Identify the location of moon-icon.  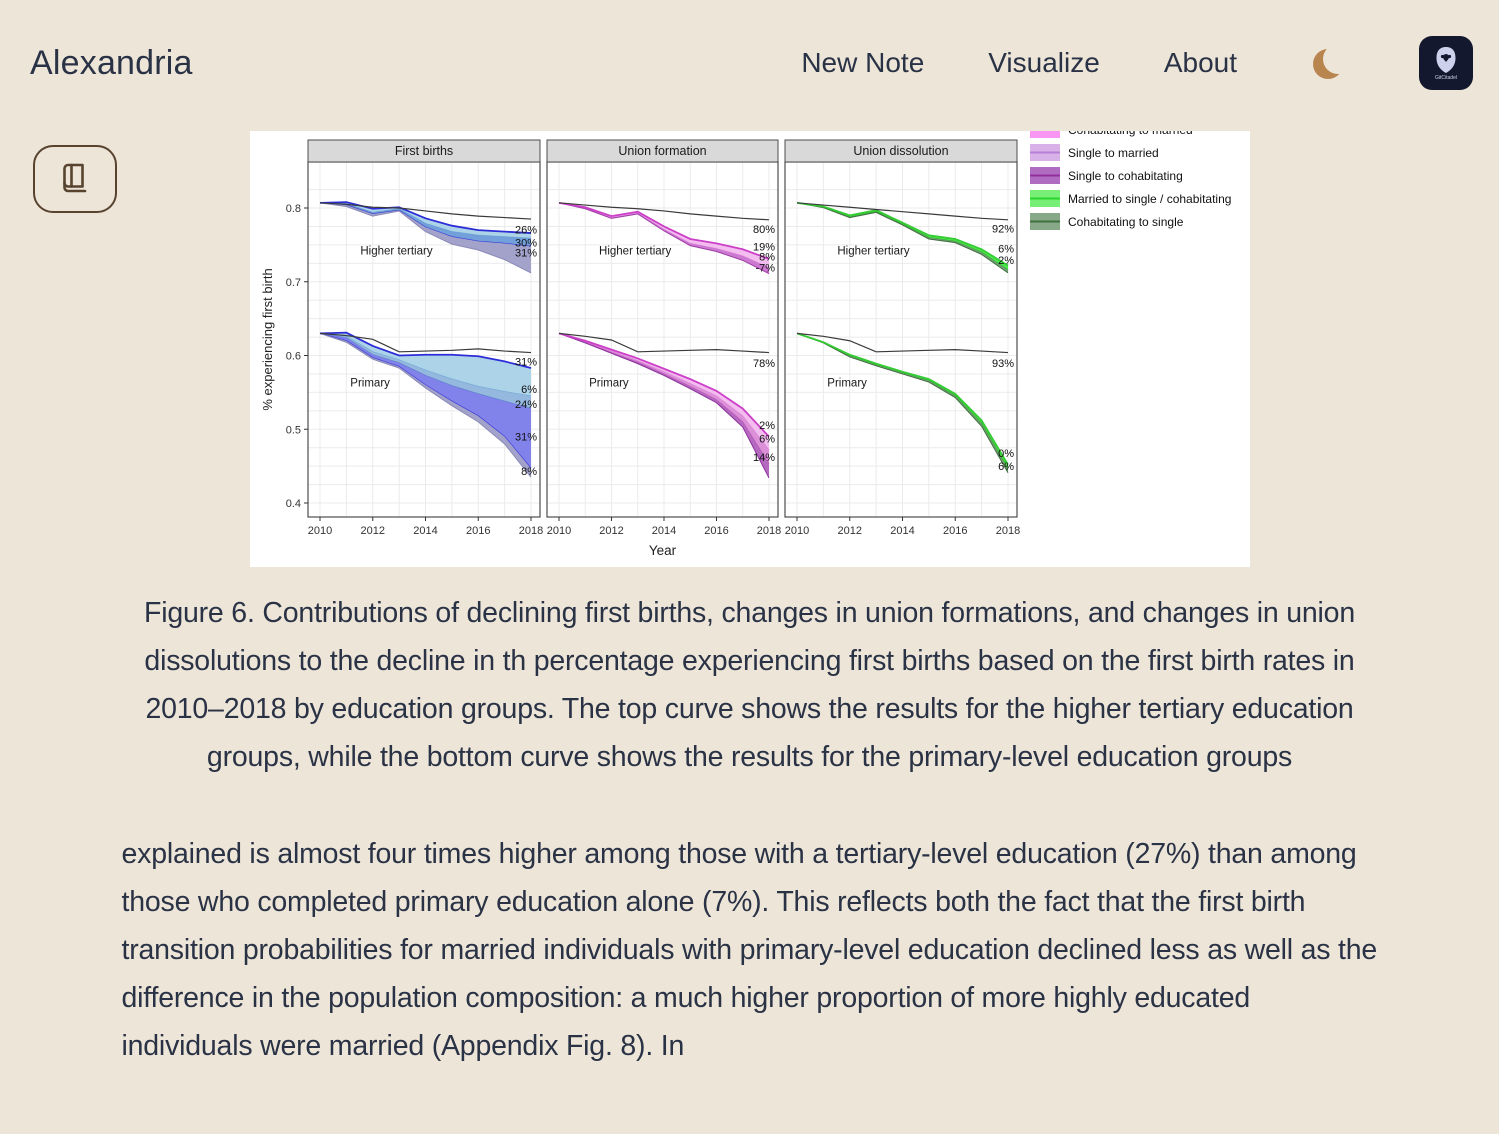
(1338, 59).